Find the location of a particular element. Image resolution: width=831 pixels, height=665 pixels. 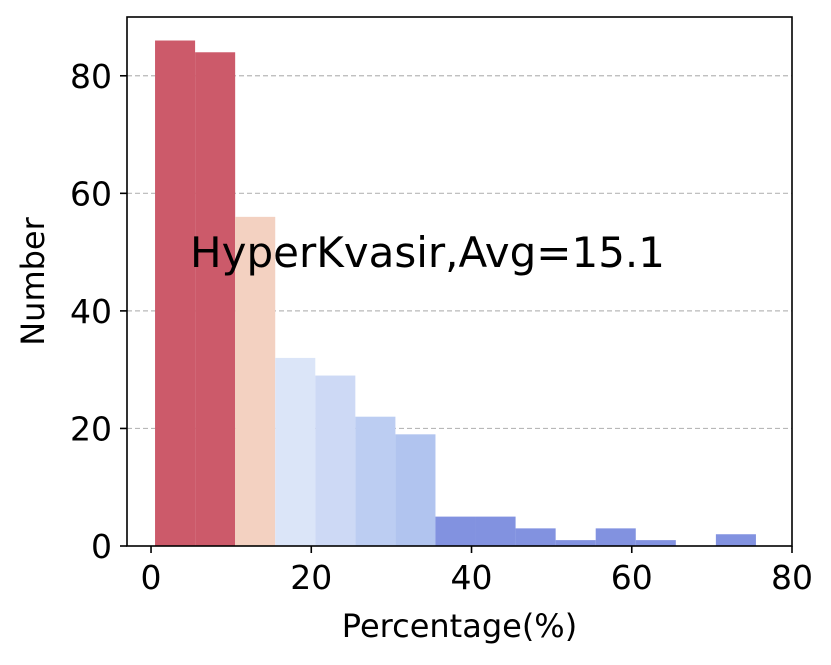

y-tick-label-0: 0 is located at coordinates (101, 546).